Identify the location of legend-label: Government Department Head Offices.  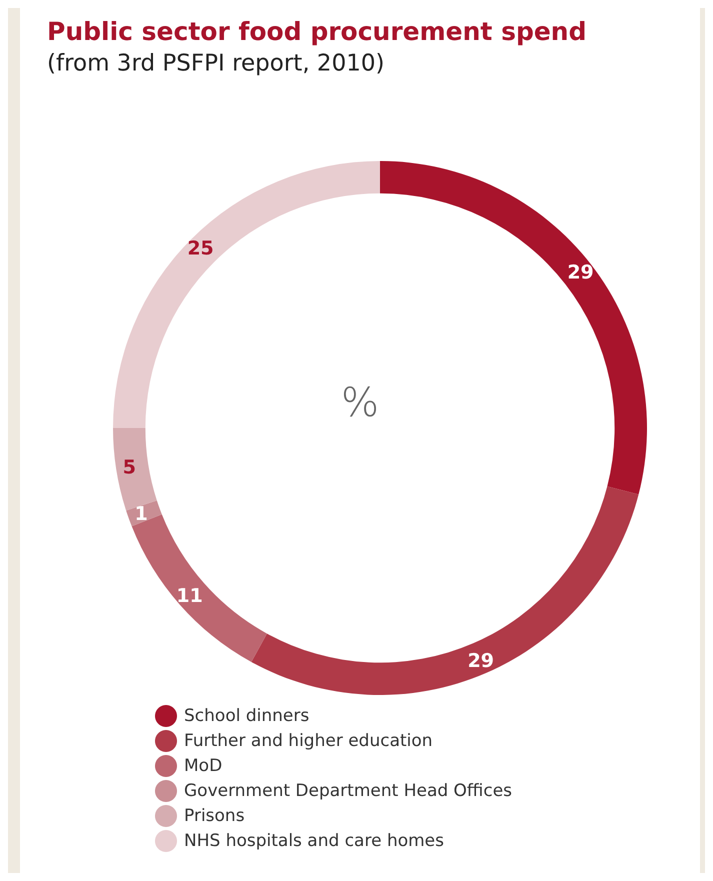
(348, 791).